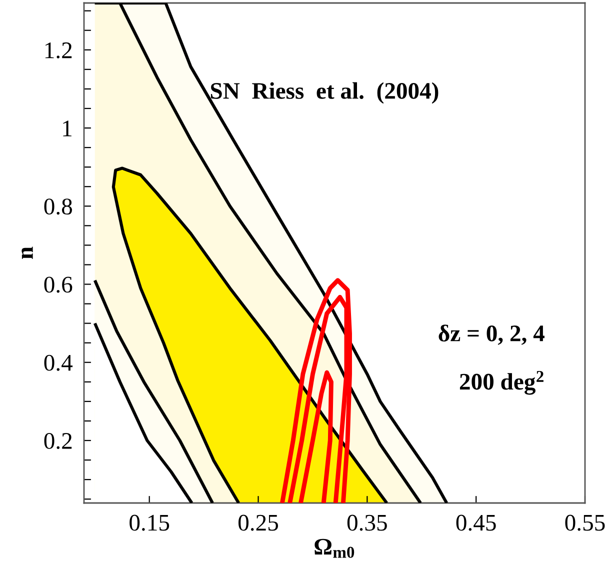  What do you see at coordinates (367, 522) in the screenshot?
I see `x-tick-label: 0.35` at bounding box center [367, 522].